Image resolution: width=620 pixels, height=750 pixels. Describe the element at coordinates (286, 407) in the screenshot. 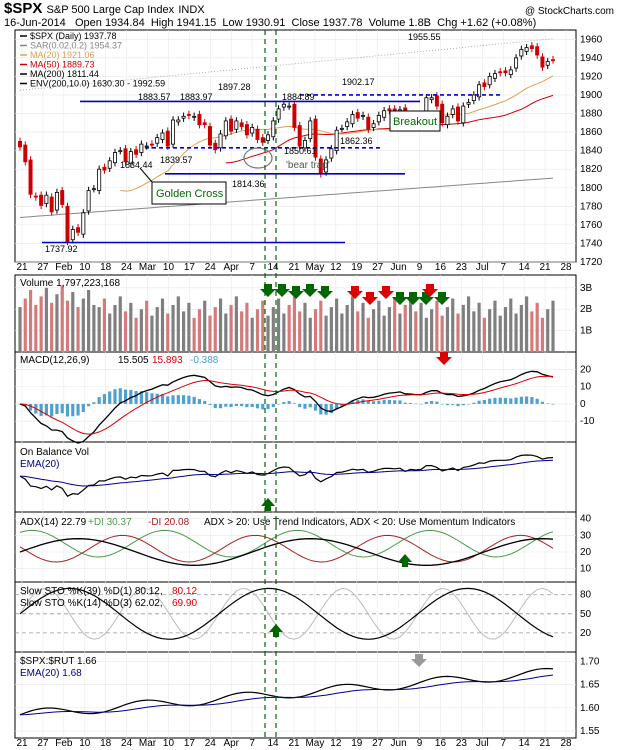

I see `macd-line` at that location.